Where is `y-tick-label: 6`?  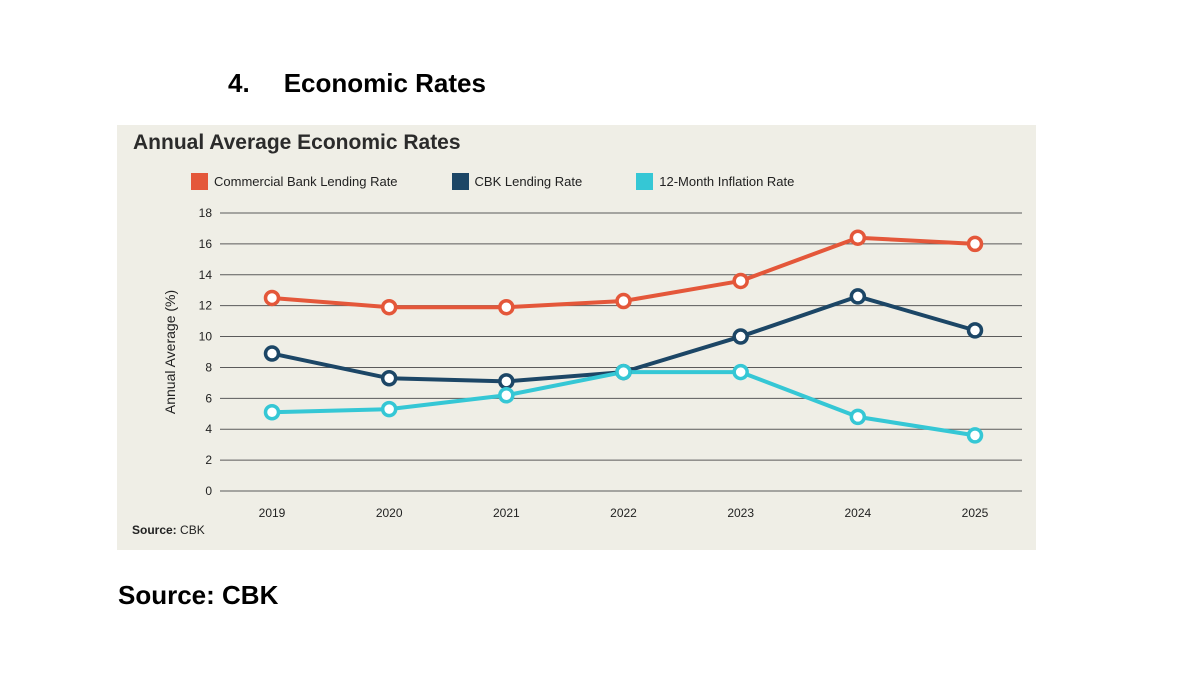
y-tick-label: 6 is located at coordinates (208, 398).